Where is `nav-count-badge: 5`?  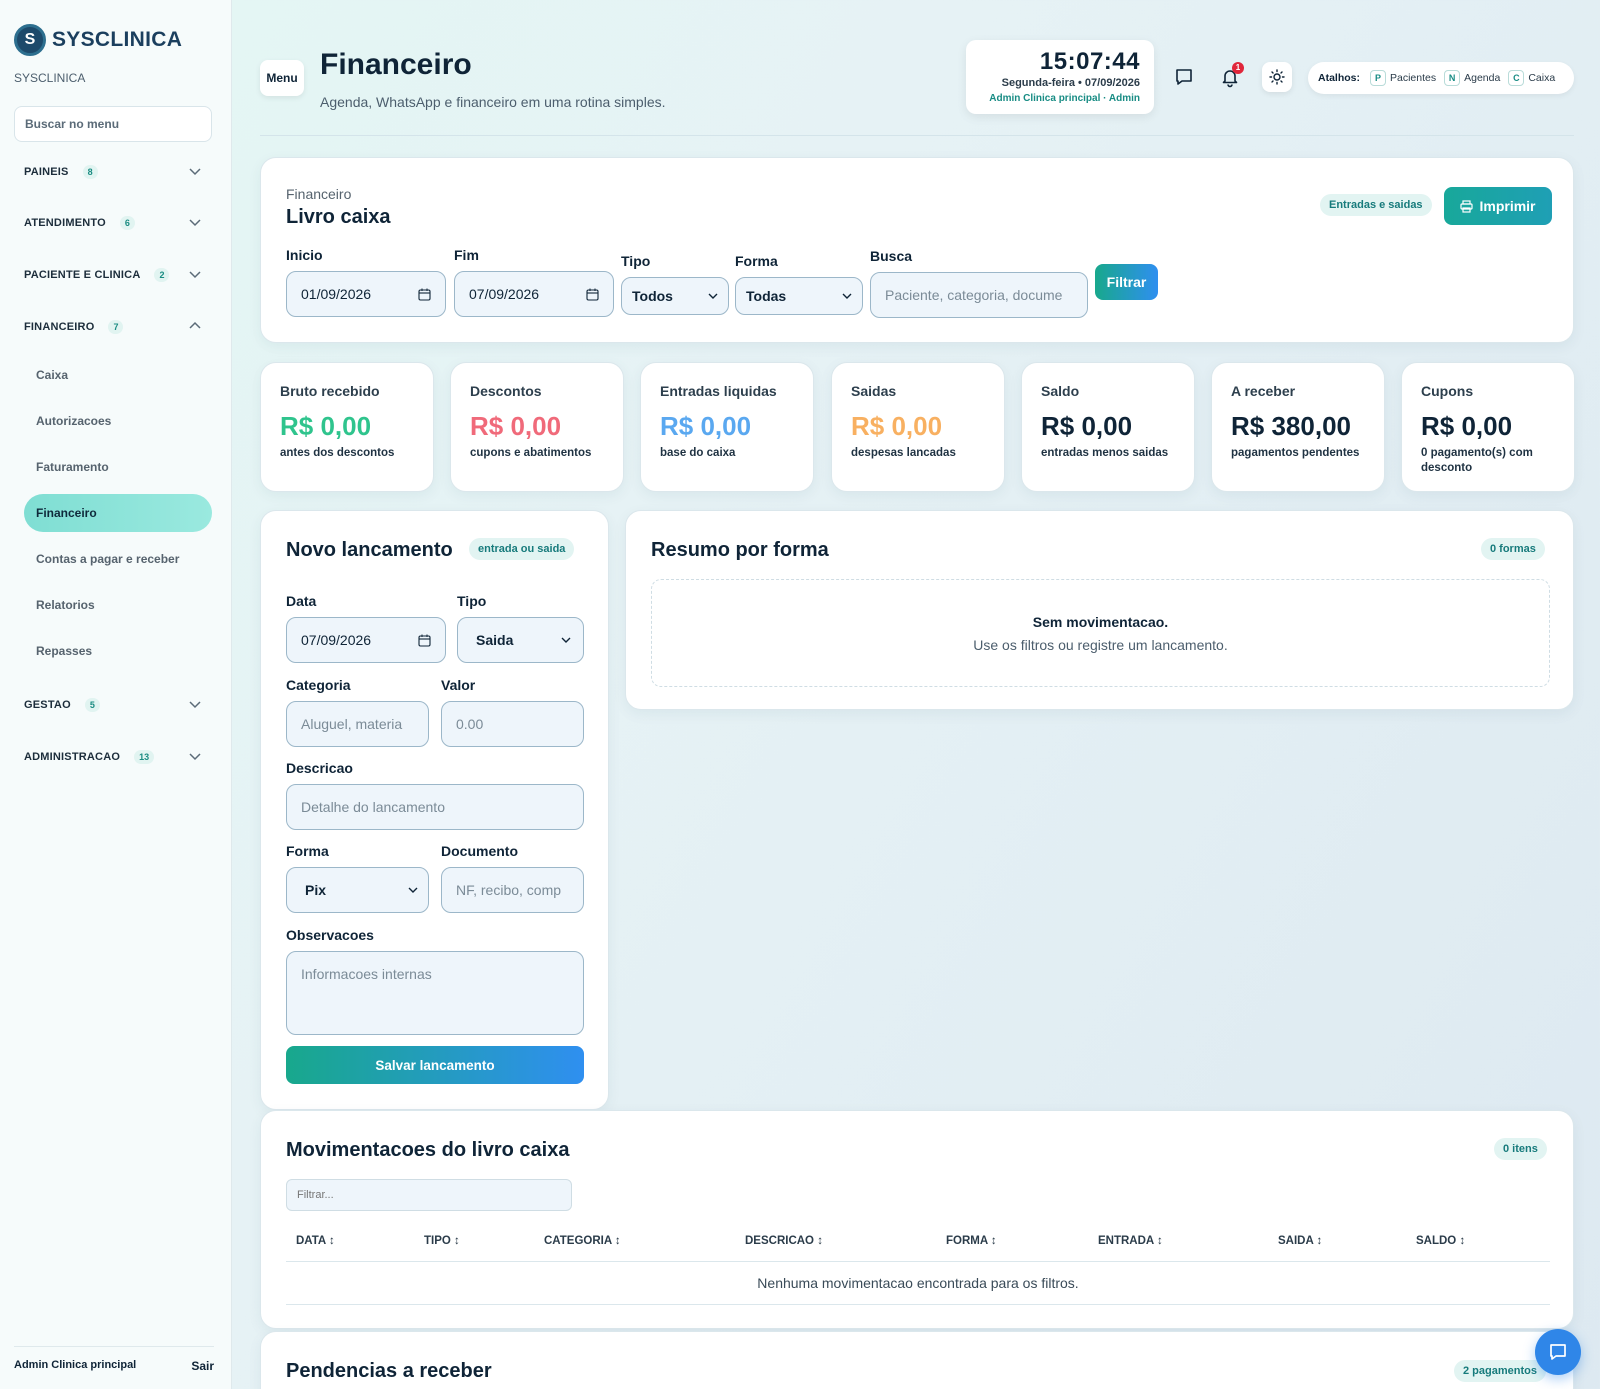 nav-count-badge: 5 is located at coordinates (92, 705).